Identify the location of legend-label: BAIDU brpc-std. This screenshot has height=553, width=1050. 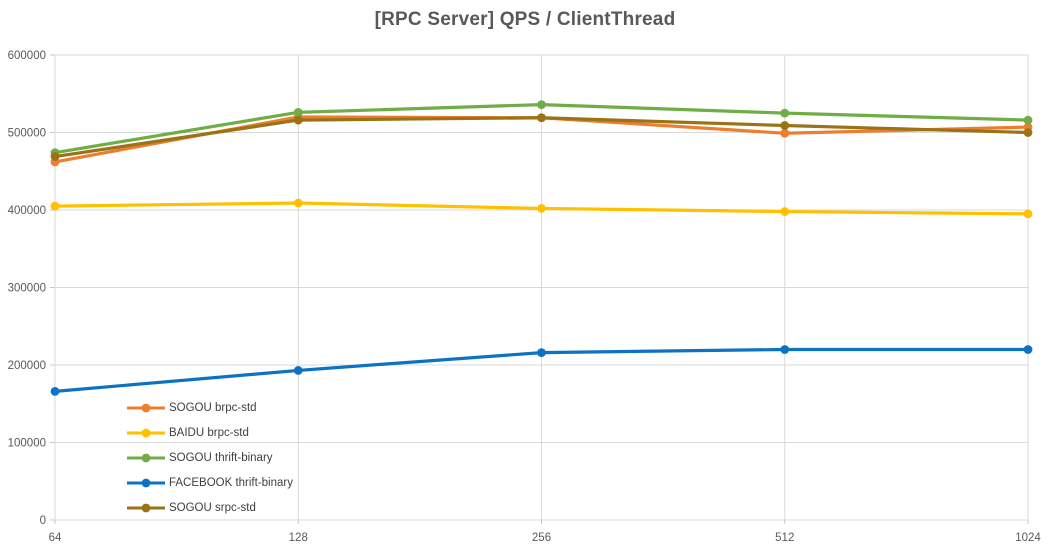
(209, 432).